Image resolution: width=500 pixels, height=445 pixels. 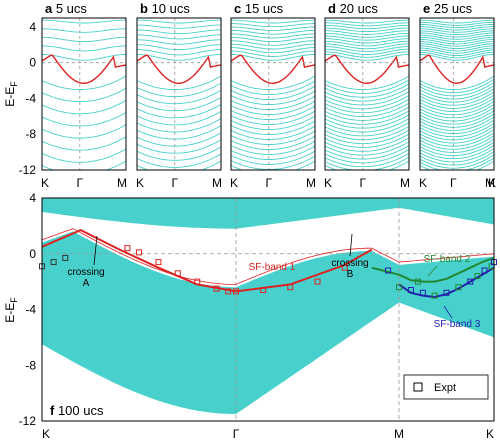 I want to click on annotation-sf-band-1: SF-band 1, so click(x=272, y=267).